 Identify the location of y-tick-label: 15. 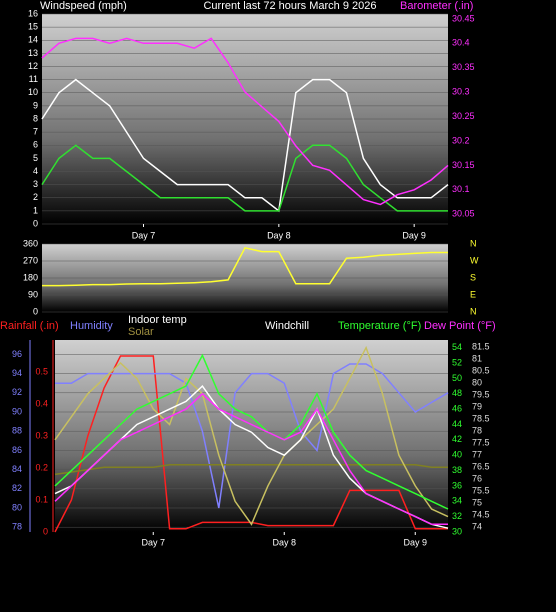
(33, 27).